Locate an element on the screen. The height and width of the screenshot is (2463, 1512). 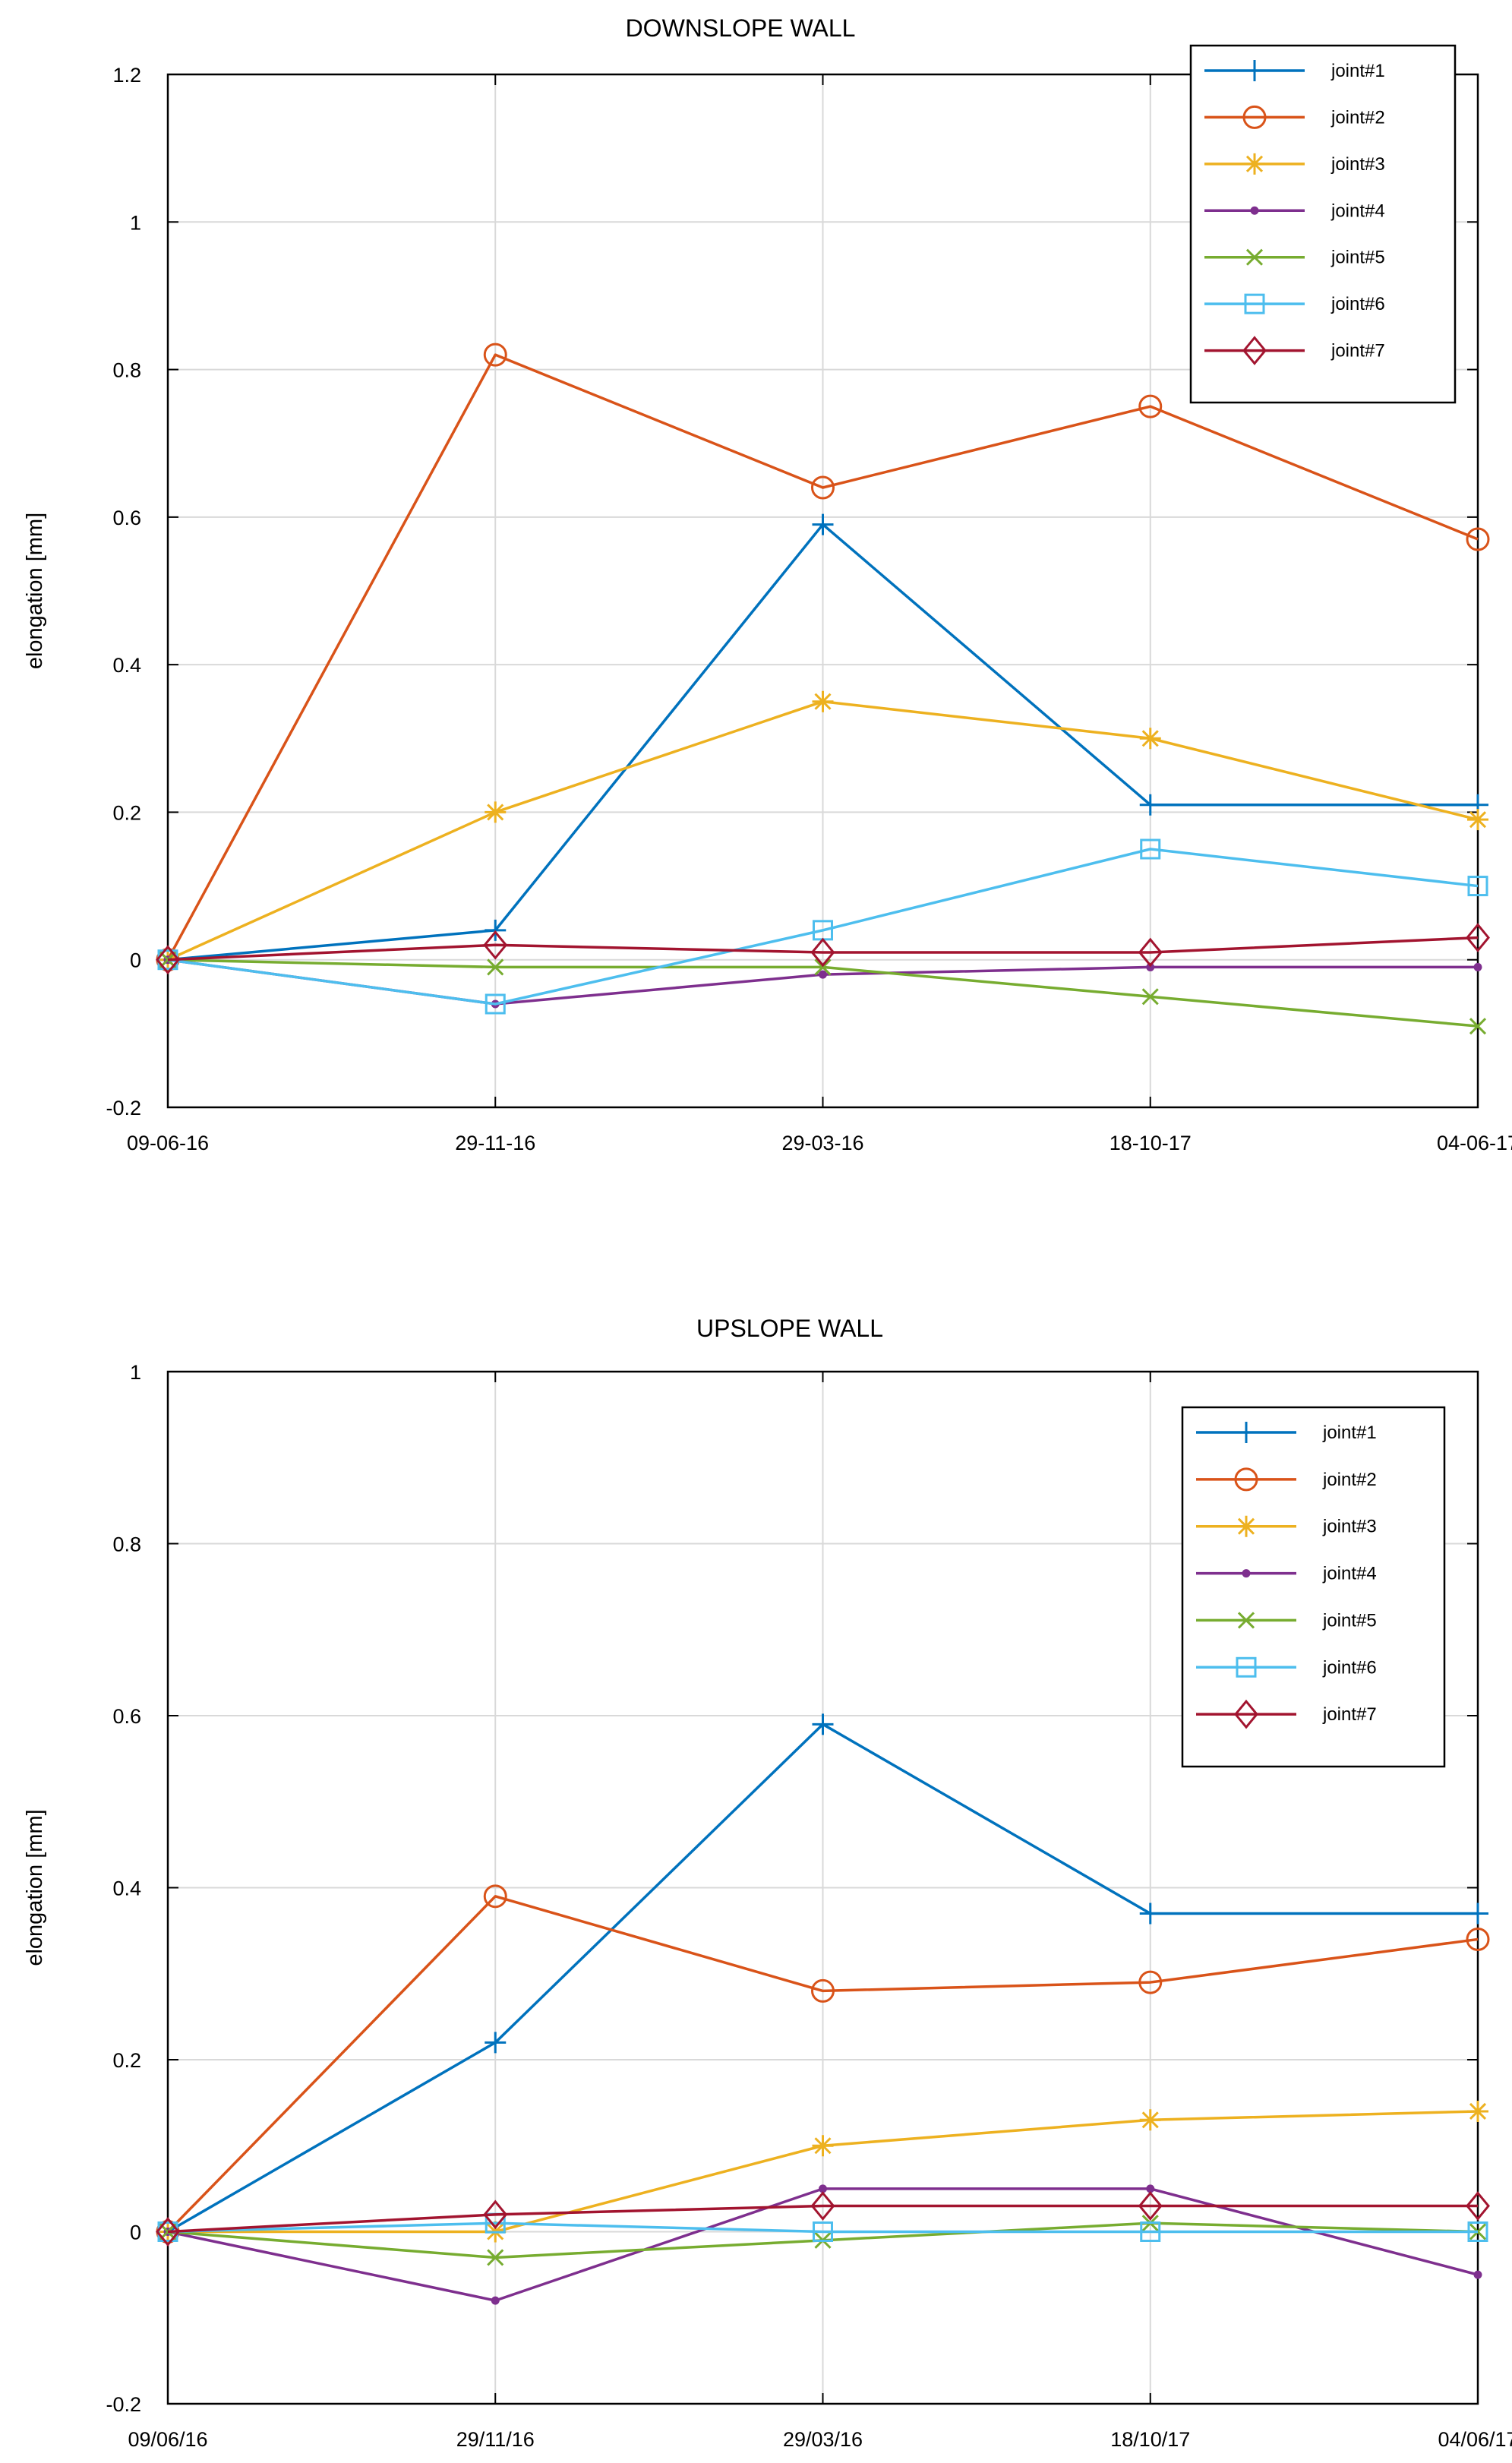
x-tick-label: 04-06-17 is located at coordinates (1474, 1143).